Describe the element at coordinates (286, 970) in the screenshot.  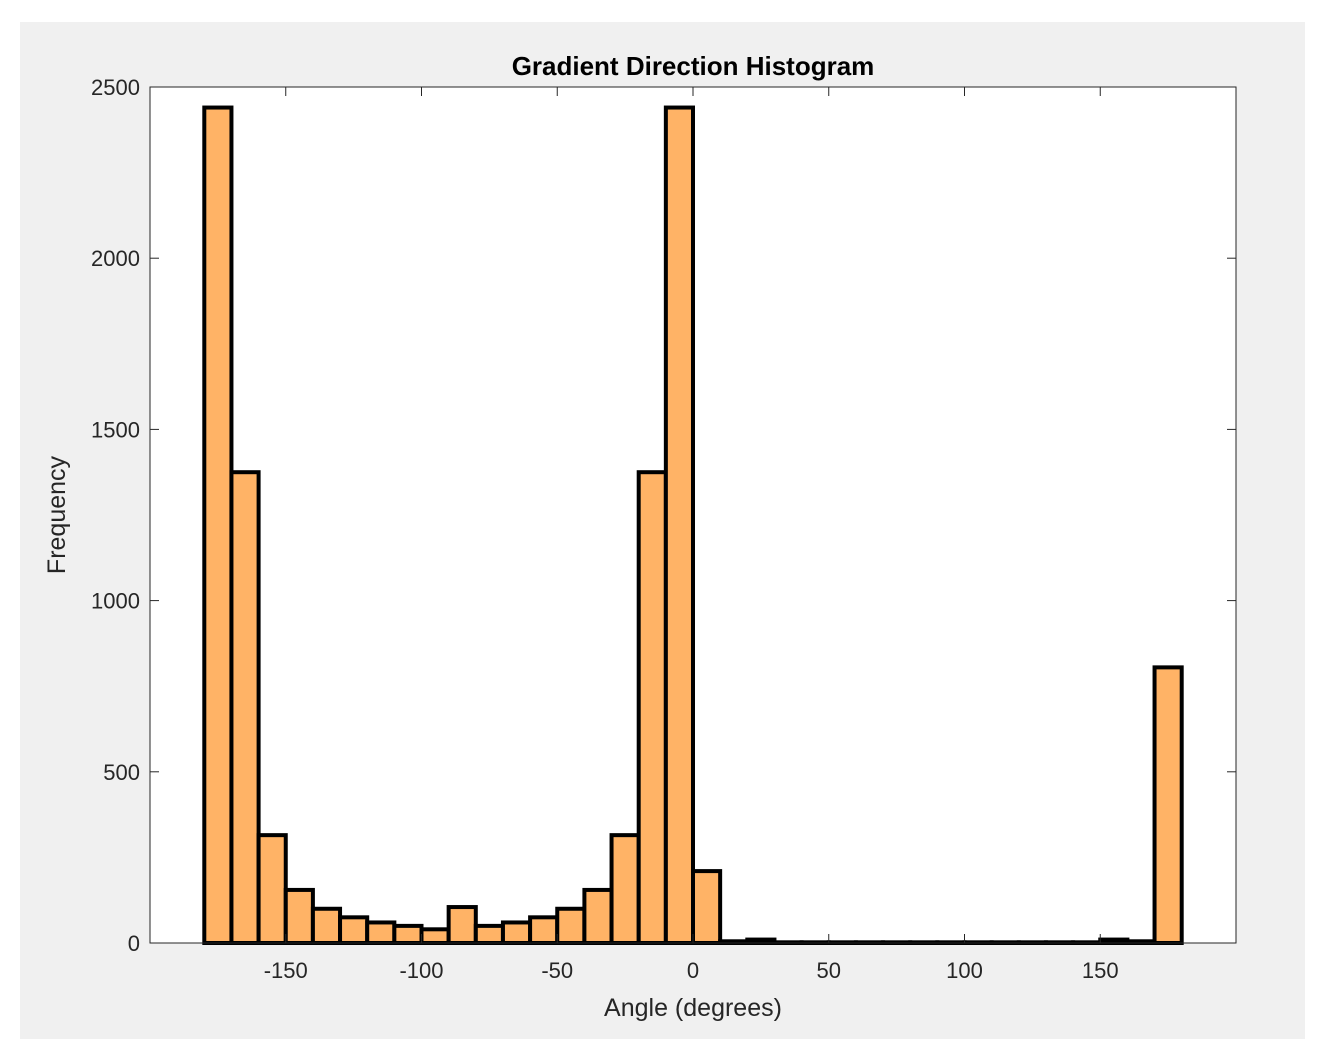
I see `x-tick-label: -150` at that location.